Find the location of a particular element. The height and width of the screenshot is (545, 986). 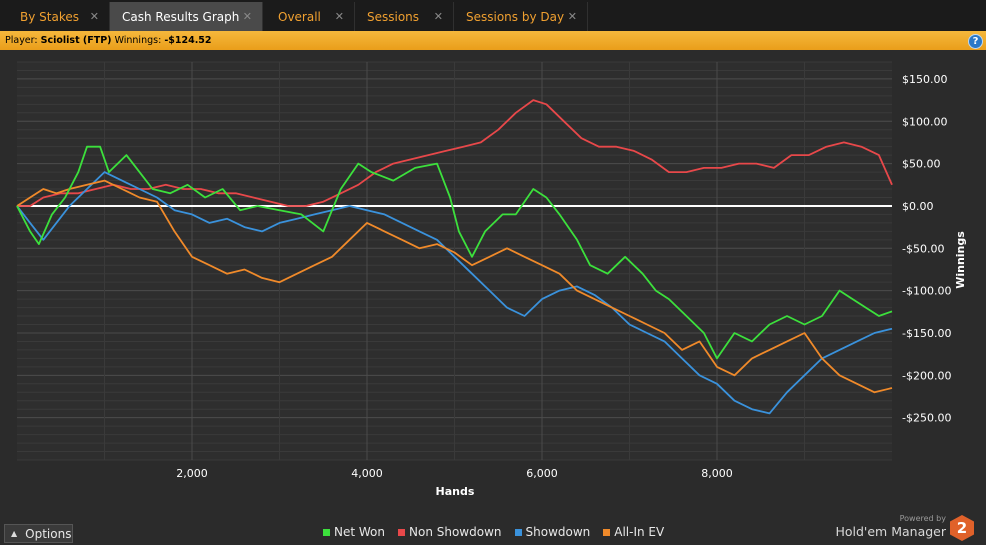

chevron-up-icon: ▲ is located at coordinates (14, 533).